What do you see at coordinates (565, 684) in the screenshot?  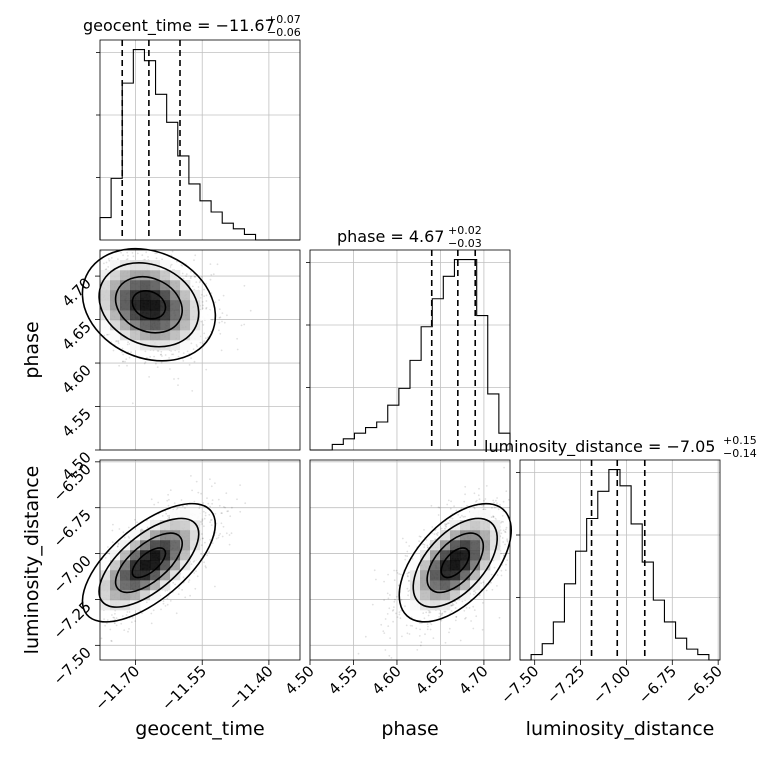 I see `x-tick-label-luminosity_distance: −7.25` at bounding box center [565, 684].